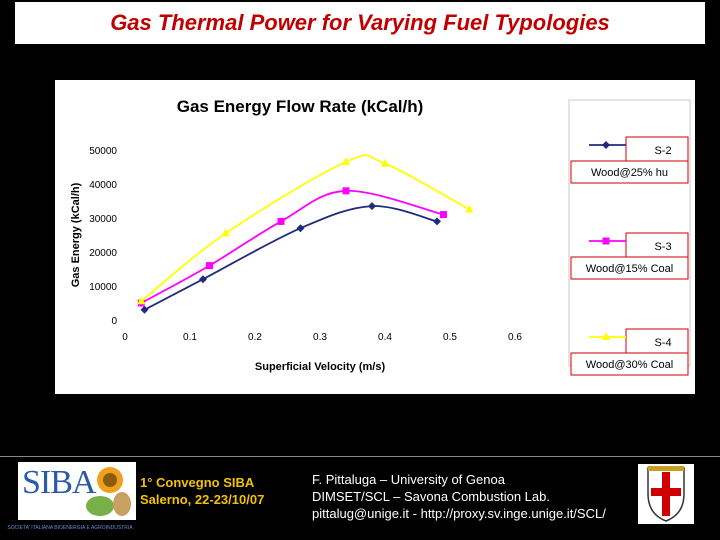  Describe the element at coordinates (662, 247) in the screenshot. I see `legend-label-s-3: S-3` at that location.